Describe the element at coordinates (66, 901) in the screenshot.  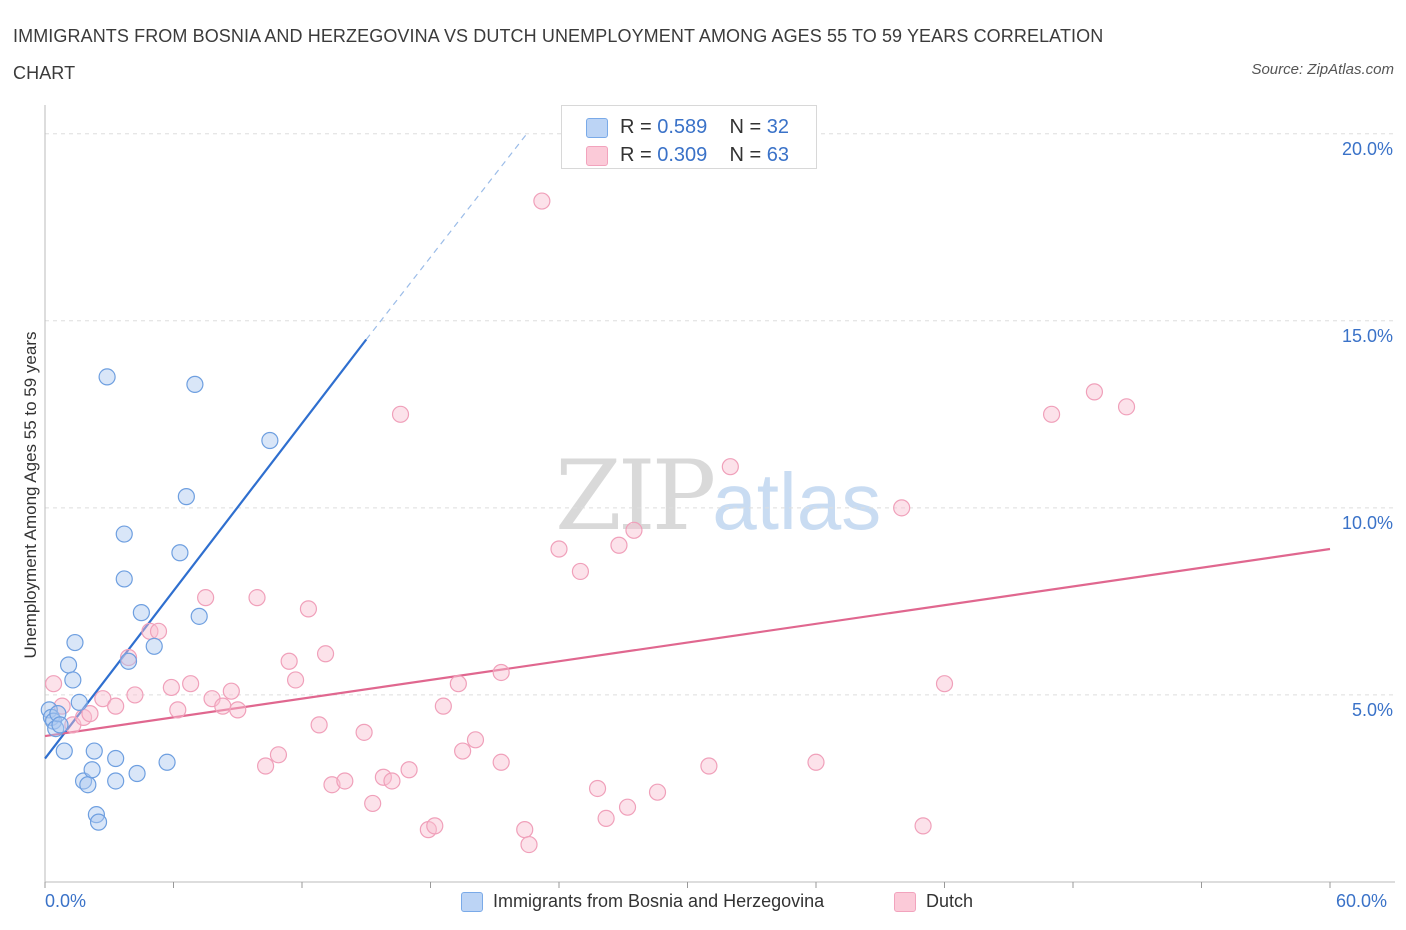
I see `x-tick-label-min: 0.0%` at that location.